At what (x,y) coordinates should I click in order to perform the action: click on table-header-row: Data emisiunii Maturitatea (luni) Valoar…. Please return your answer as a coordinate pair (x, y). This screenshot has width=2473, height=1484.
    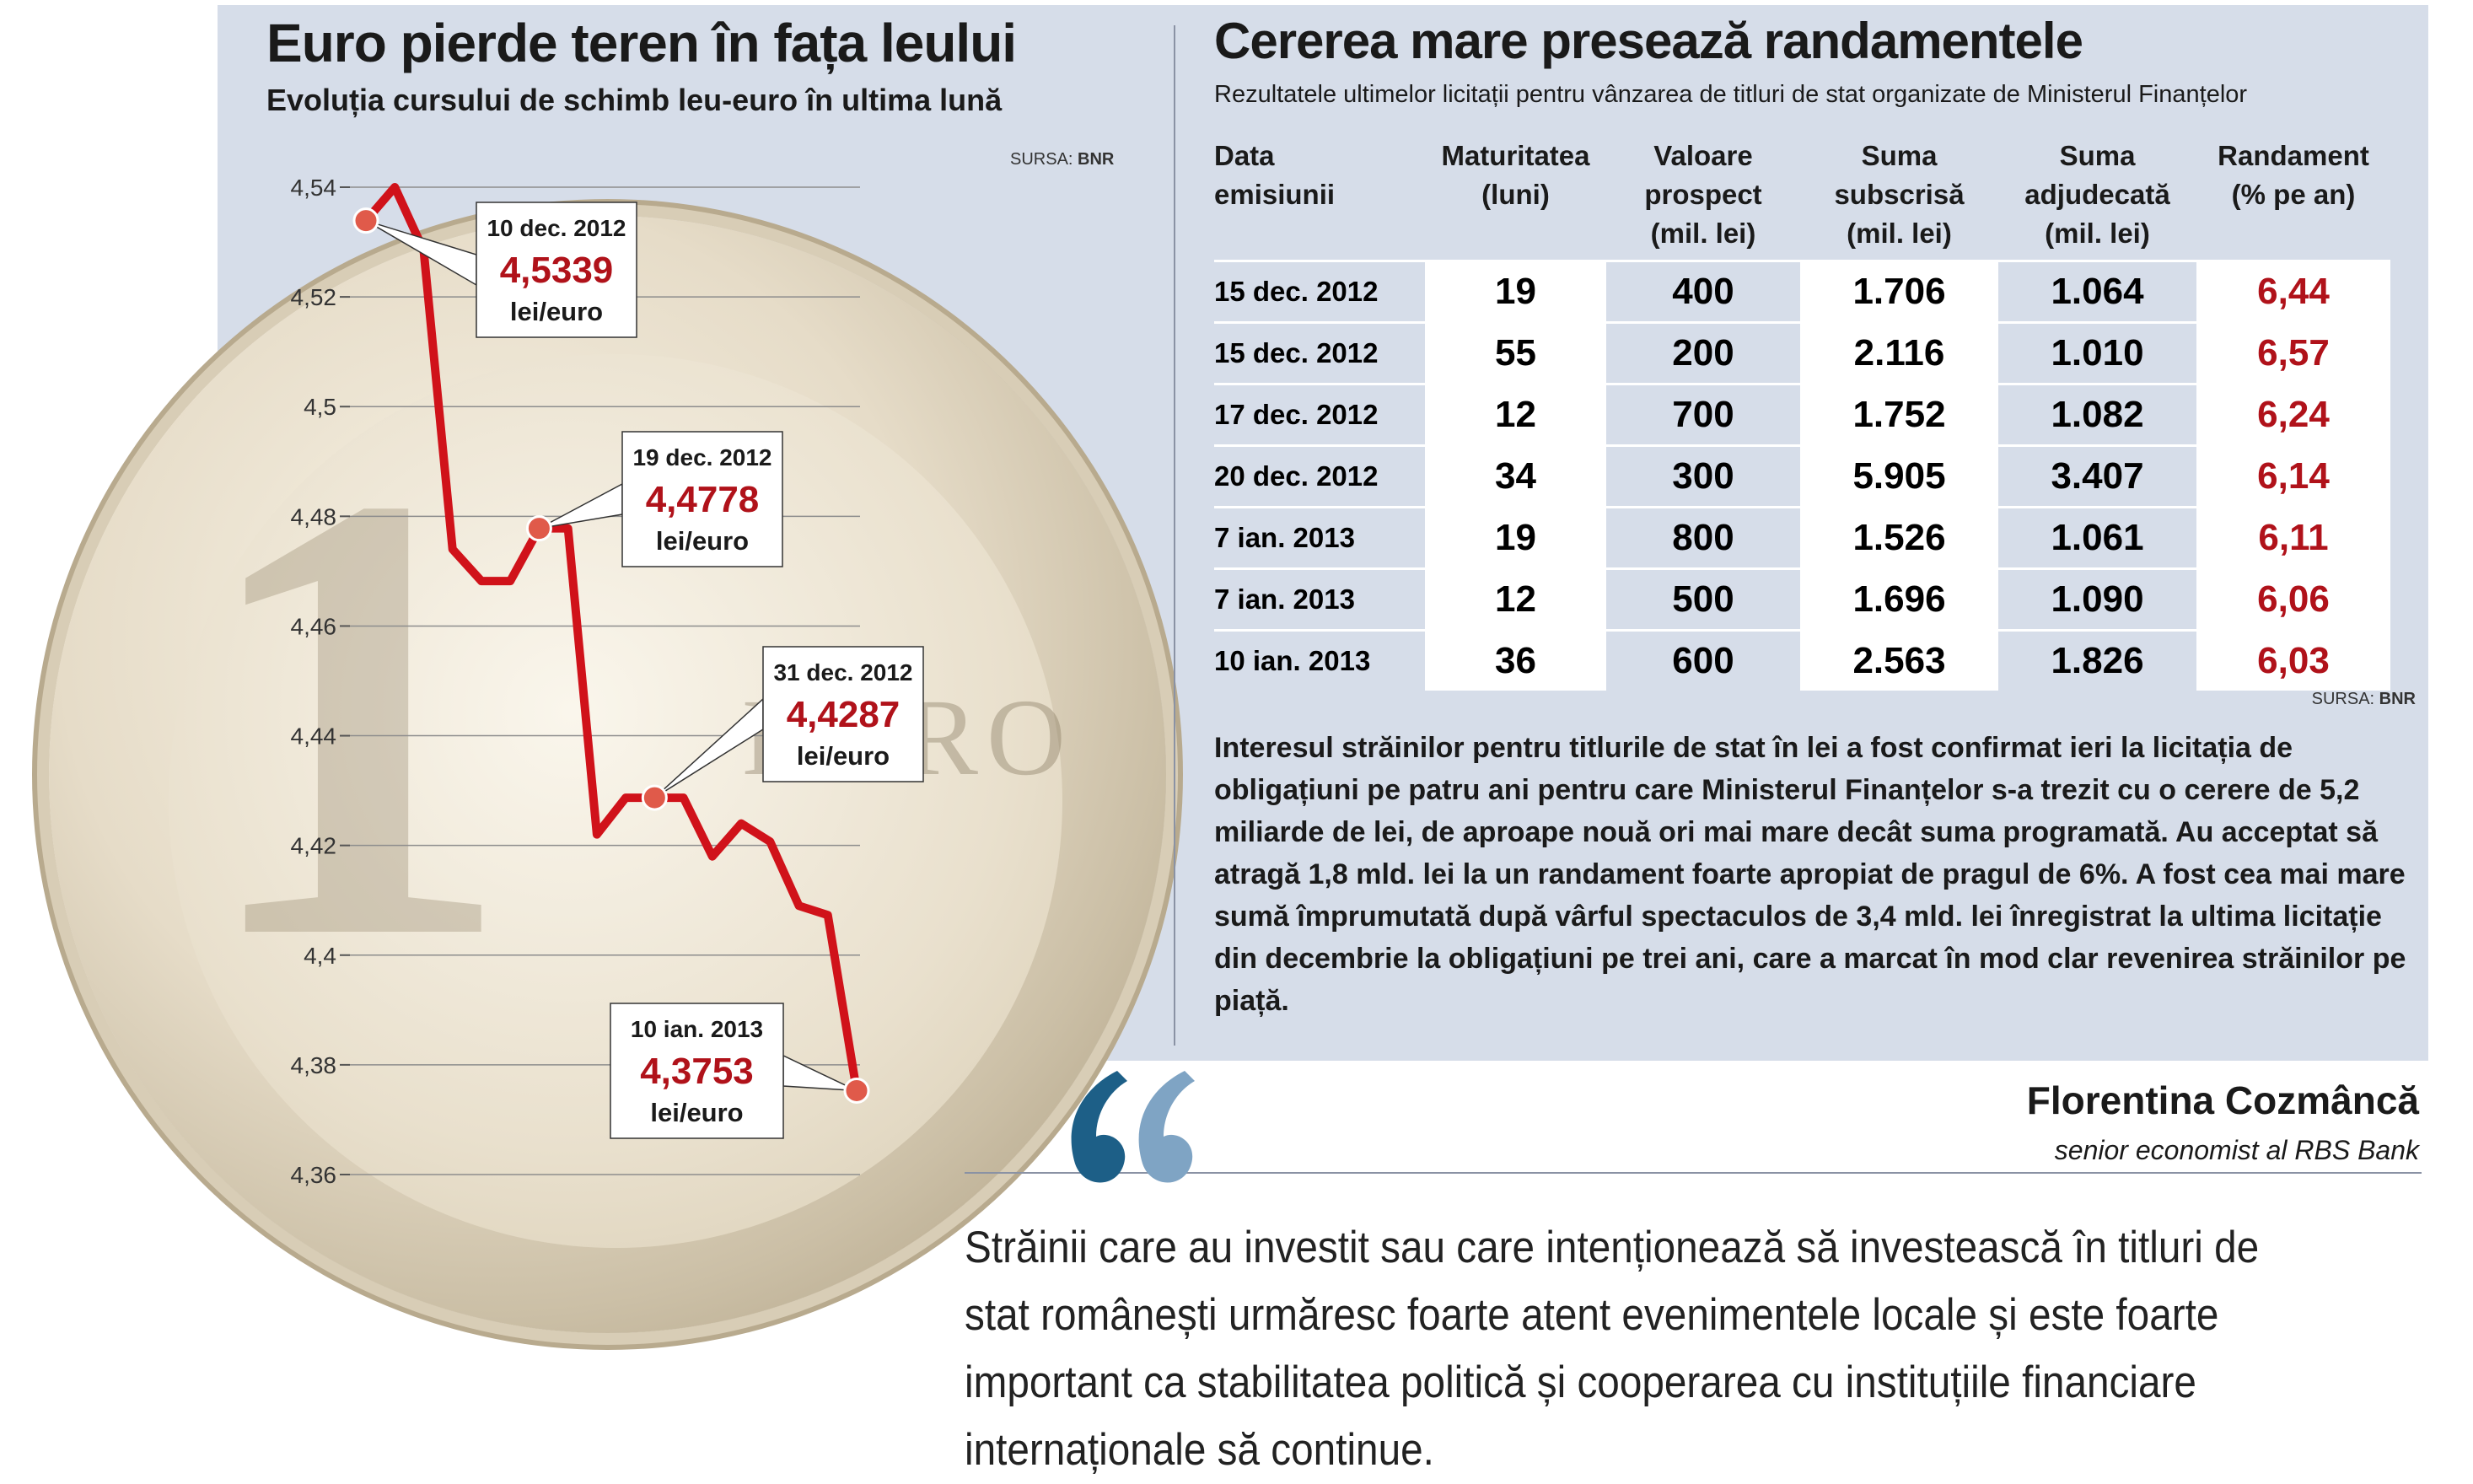
    Looking at the image, I should click on (1802, 199).